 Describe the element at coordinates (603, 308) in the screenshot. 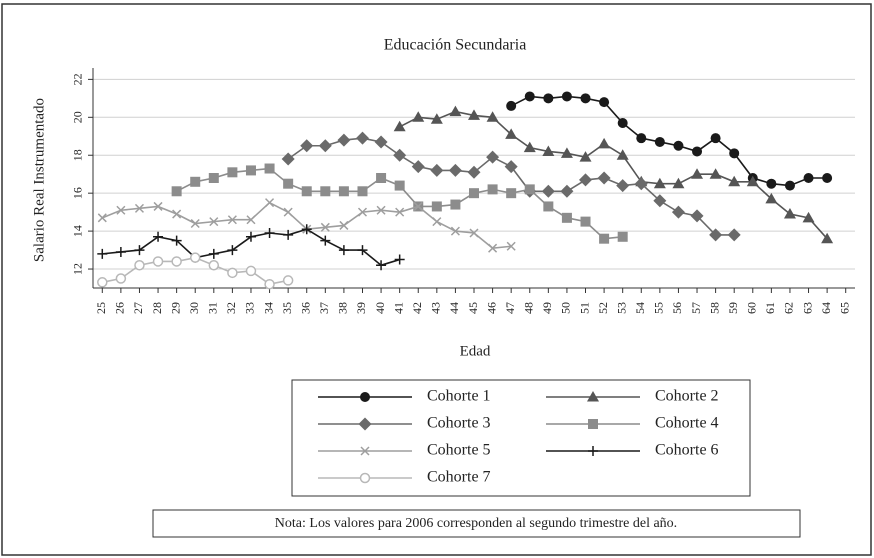

I see `x-tick-label: 52` at that location.